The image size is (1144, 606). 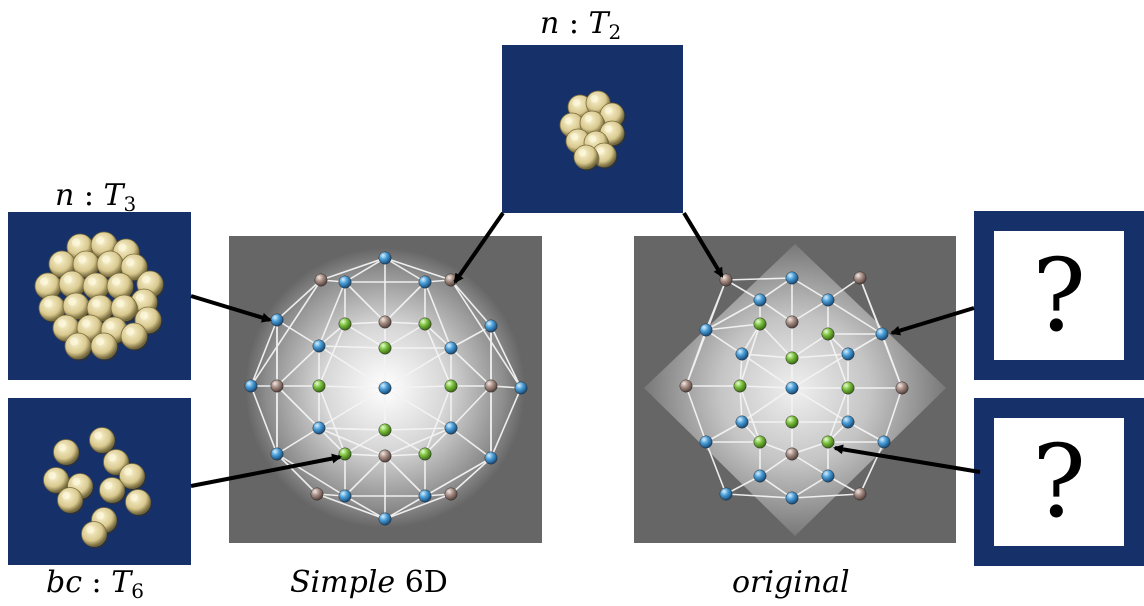 I want to click on label-left-top: n : T3, so click(x=95, y=197).